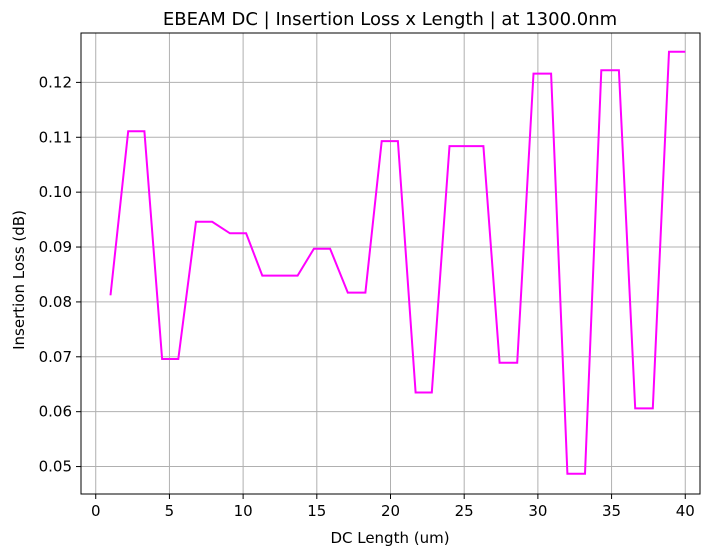 This screenshot has width=710, height=556. What do you see at coordinates (19, 280) in the screenshot?
I see `y-axis-label: Insertion Loss (dB)` at bounding box center [19, 280].